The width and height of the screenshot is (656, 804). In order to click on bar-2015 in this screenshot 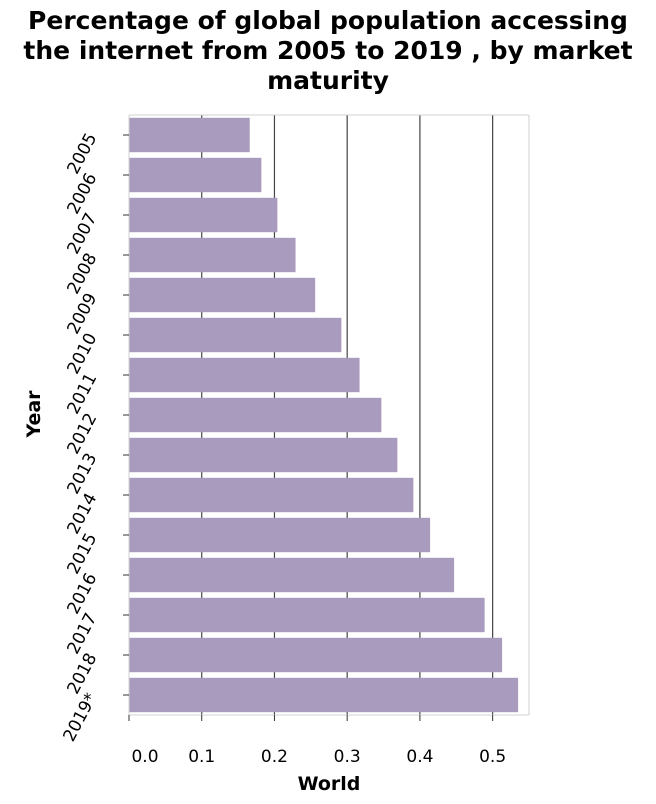, I will do `click(280, 535)`.